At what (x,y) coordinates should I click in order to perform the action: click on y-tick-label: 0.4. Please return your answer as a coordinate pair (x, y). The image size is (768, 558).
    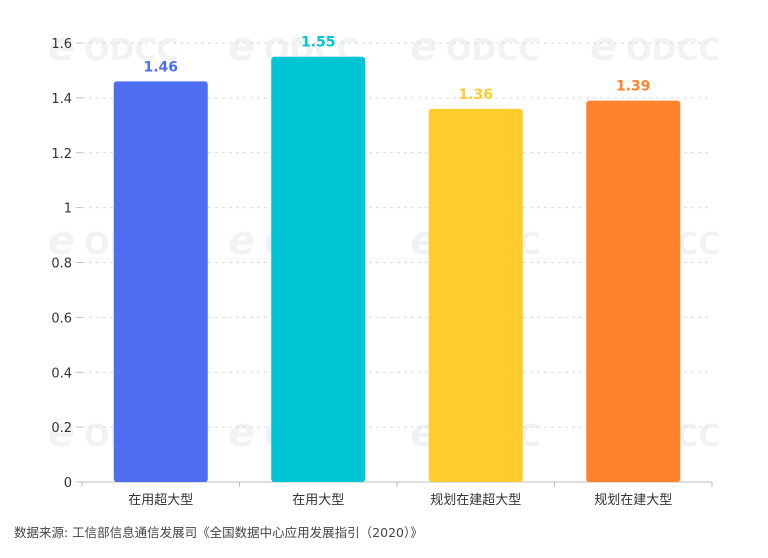
    Looking at the image, I should click on (61, 373).